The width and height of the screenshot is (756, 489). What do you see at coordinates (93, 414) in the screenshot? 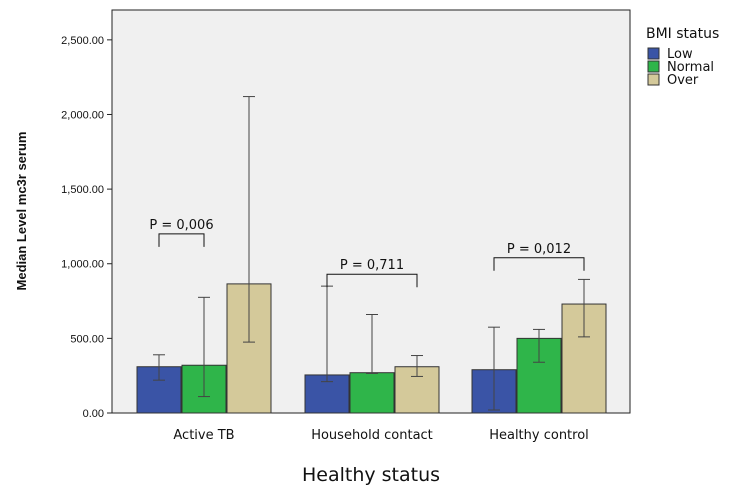
I see `y-tick-label: 0.00` at bounding box center [93, 414].